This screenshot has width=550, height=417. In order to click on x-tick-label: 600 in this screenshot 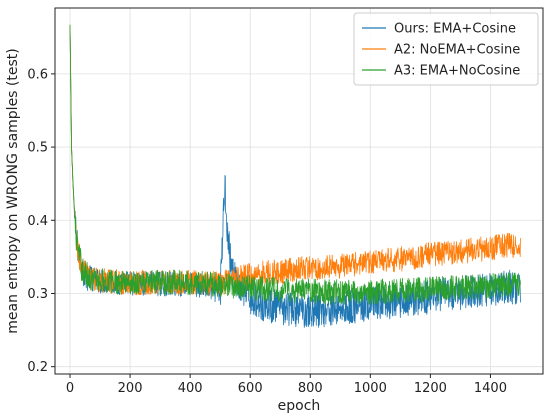, I will do `click(250, 388)`.